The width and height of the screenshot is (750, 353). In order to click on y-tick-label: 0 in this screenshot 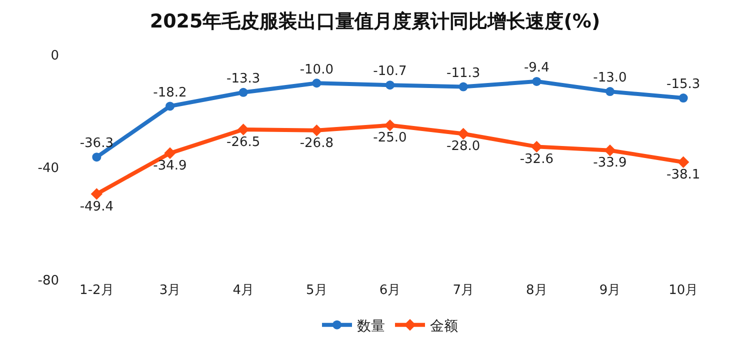, I will do `click(54, 56)`.